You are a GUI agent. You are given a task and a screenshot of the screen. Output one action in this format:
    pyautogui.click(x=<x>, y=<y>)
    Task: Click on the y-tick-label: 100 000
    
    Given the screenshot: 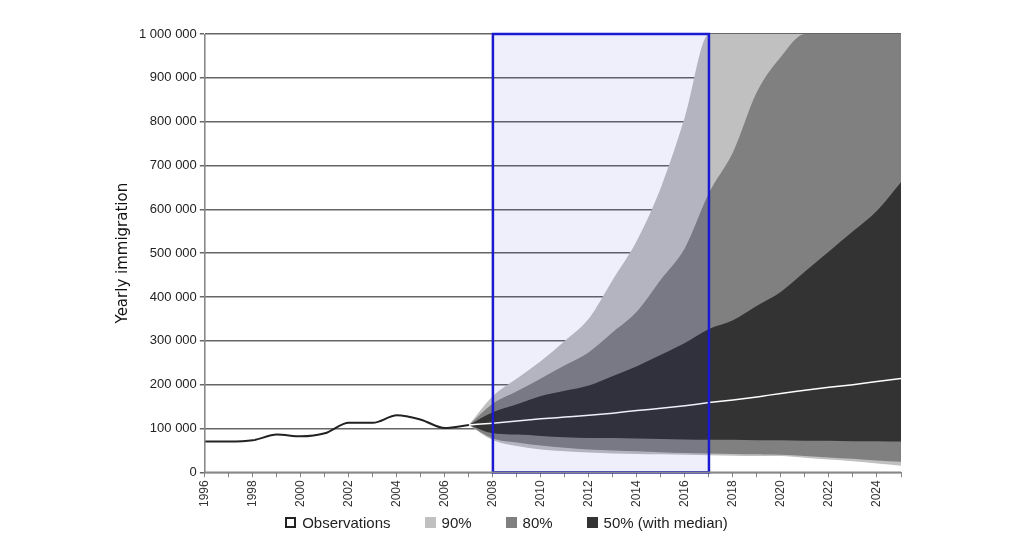 What is the action you would take?
    pyautogui.click(x=173, y=428)
    